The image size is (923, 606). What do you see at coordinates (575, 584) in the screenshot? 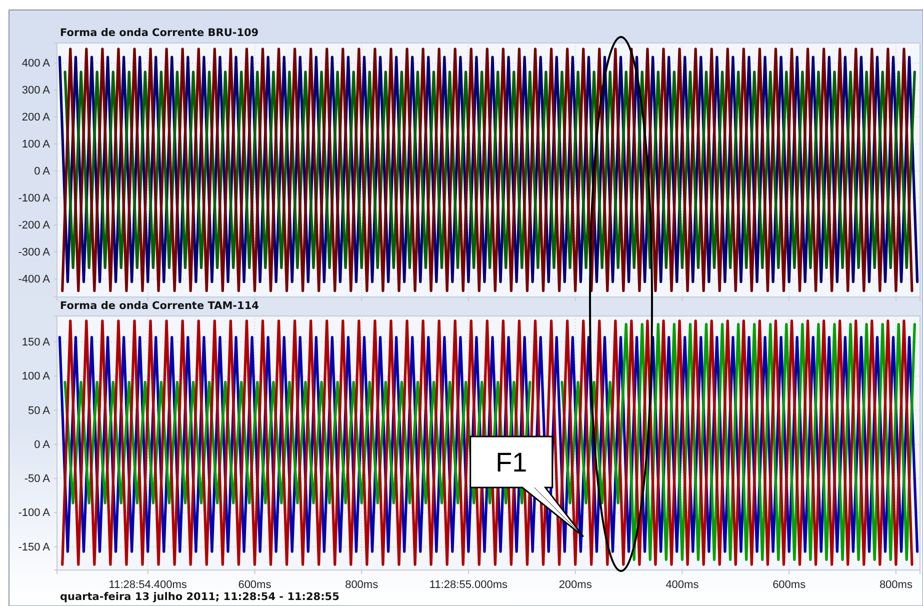
I see `x-tick-label: 200ms` at bounding box center [575, 584].